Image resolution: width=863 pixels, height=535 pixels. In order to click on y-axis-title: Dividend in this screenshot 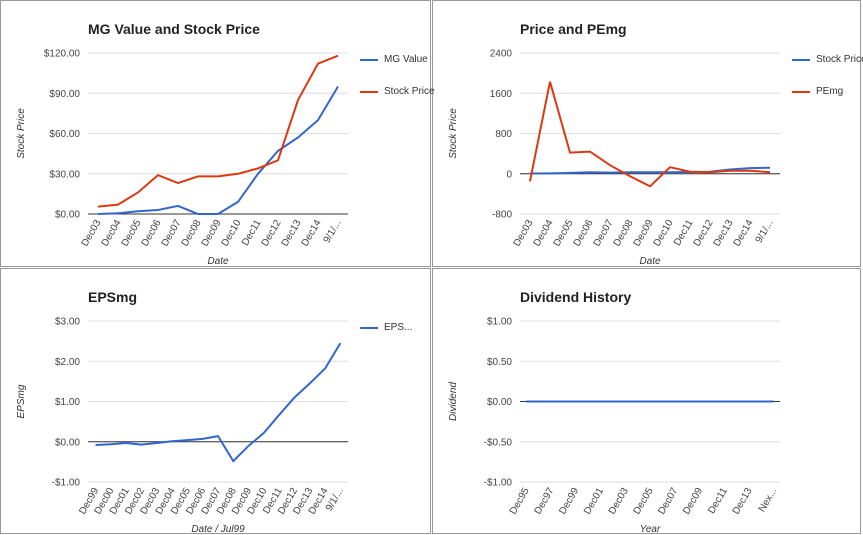, I will do `click(453, 401)`.